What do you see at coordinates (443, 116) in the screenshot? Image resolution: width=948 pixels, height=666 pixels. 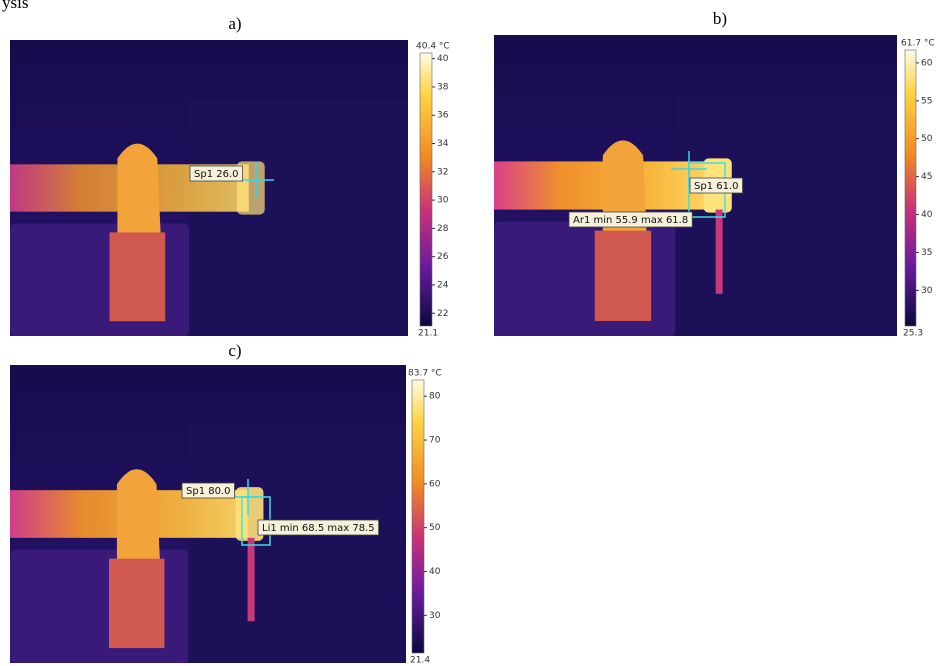 I see `tick-label: 36` at bounding box center [443, 116].